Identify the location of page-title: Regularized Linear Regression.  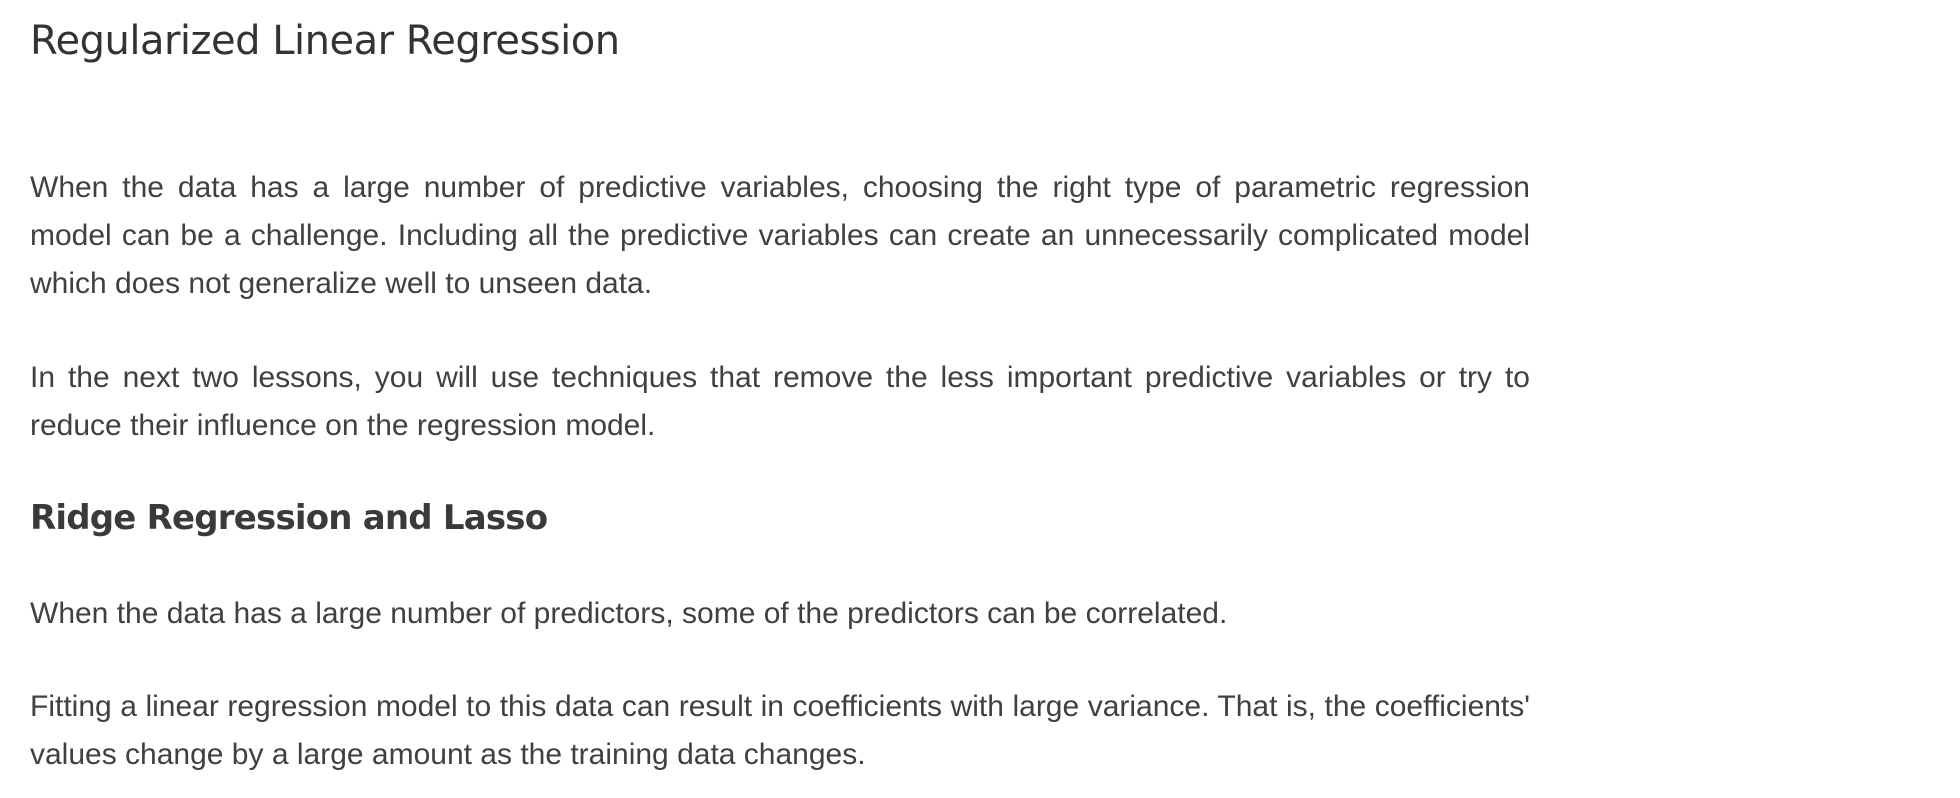
(325, 41).